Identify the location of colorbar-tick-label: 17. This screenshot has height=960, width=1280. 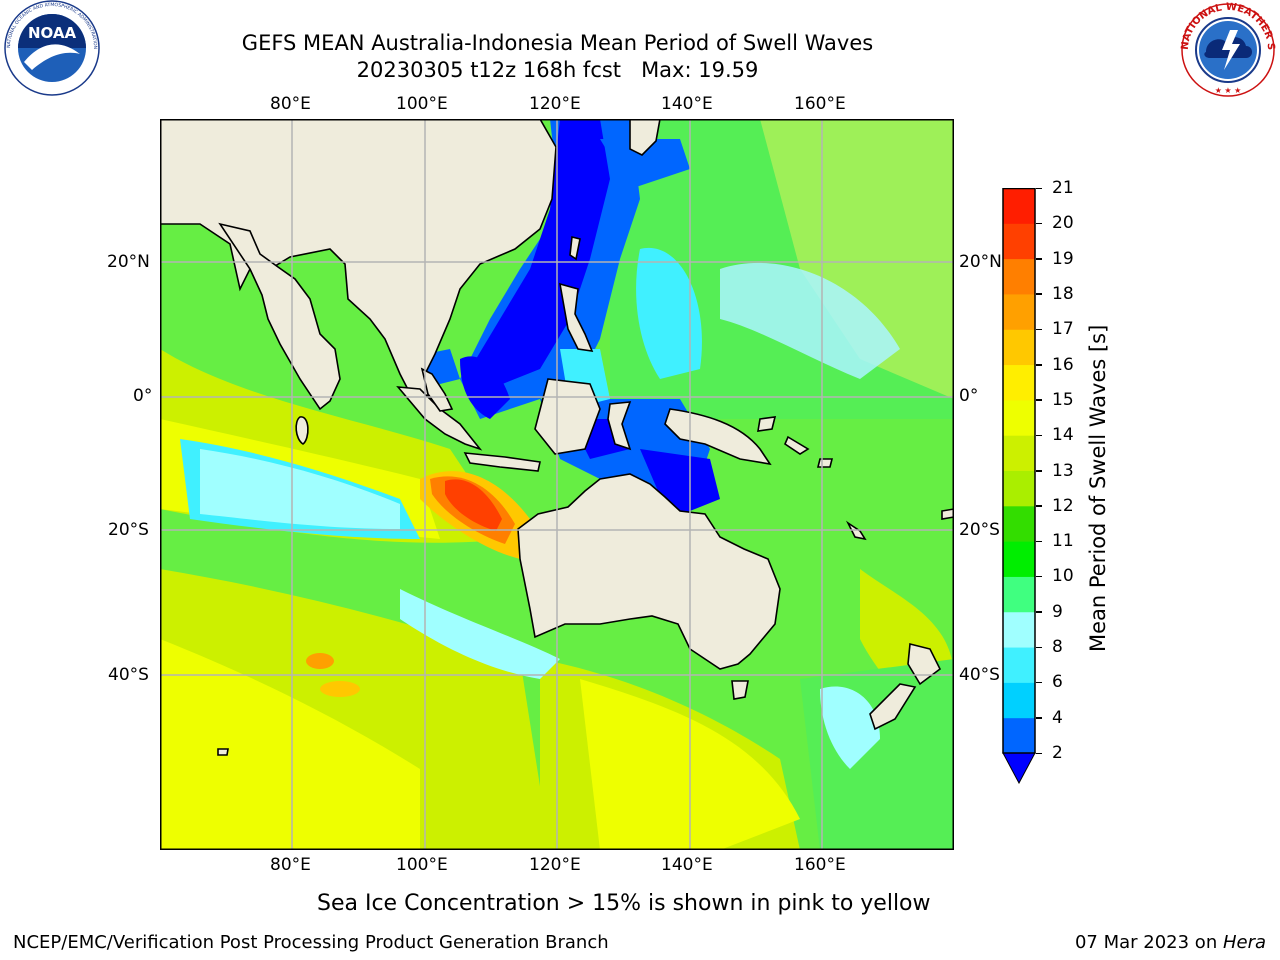
(1063, 329).